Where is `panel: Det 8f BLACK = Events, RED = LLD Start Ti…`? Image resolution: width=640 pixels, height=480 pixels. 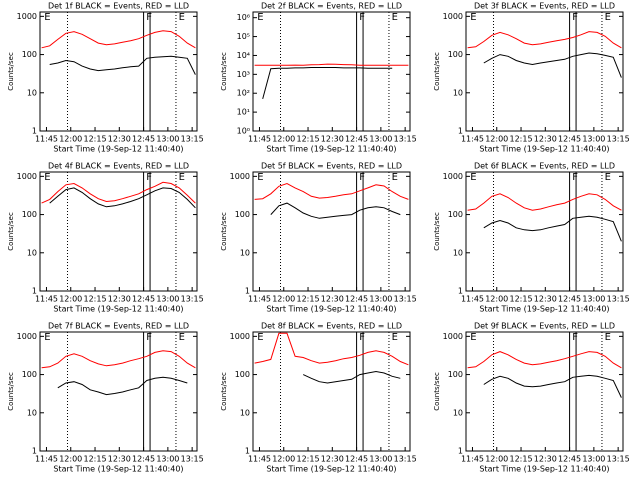 panel: Det 8f BLACK = Events, RED = LLD Start Ti… is located at coordinates (318, 398).